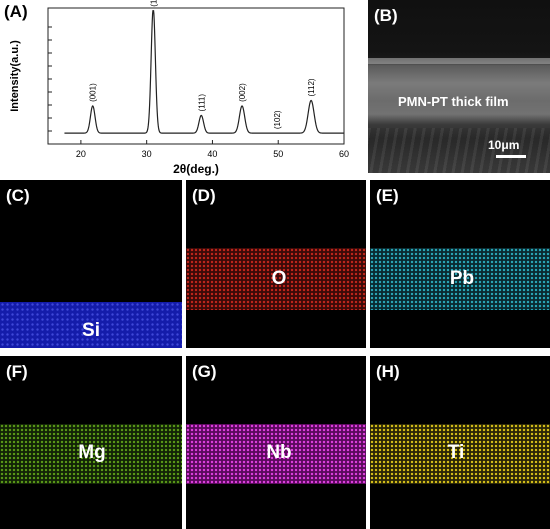 The image size is (550, 529). What do you see at coordinates (204, 72) in the screenshot?
I see `xrd-pattern-line` at bounding box center [204, 72].